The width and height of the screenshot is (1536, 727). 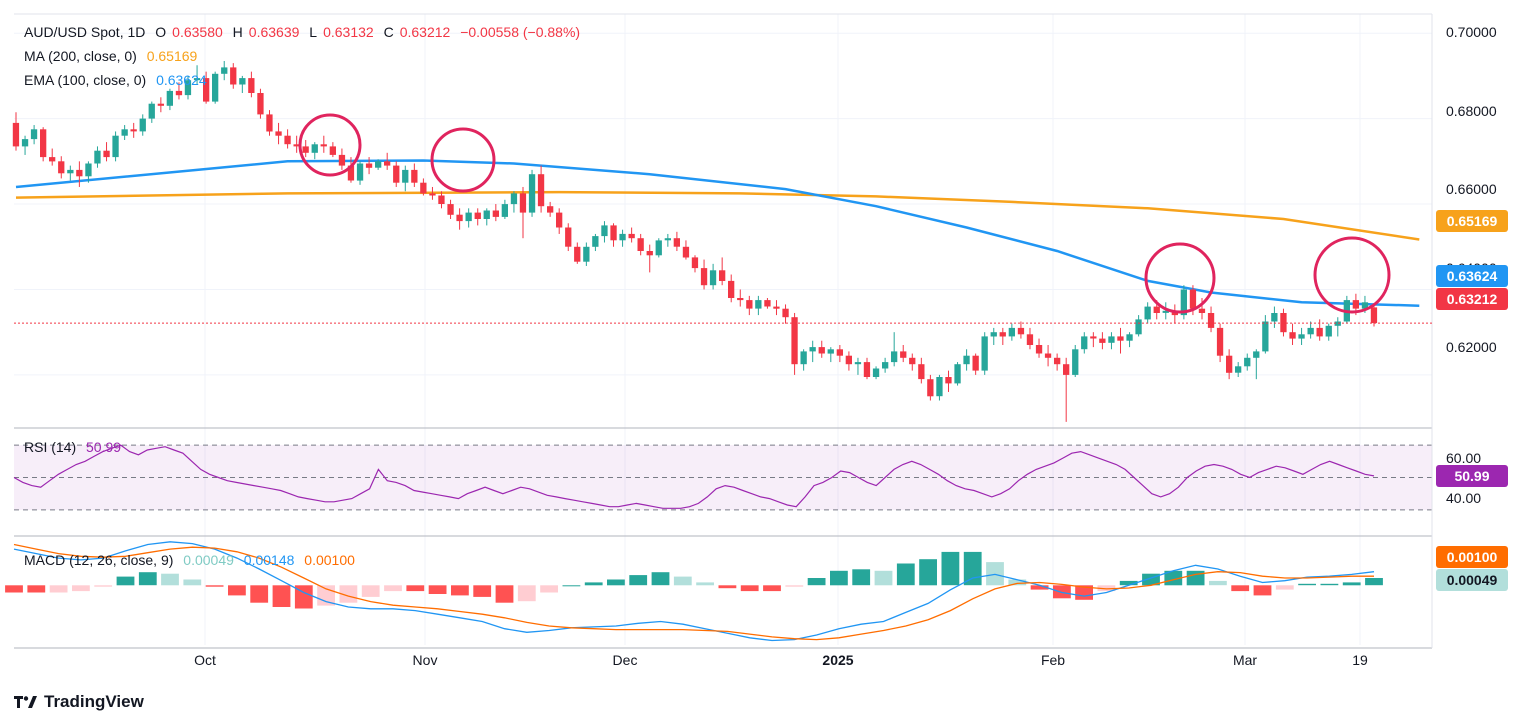 What do you see at coordinates (99, 560) in the screenshot?
I see `macd-label: MACD (12, 26, close, 9)` at bounding box center [99, 560].